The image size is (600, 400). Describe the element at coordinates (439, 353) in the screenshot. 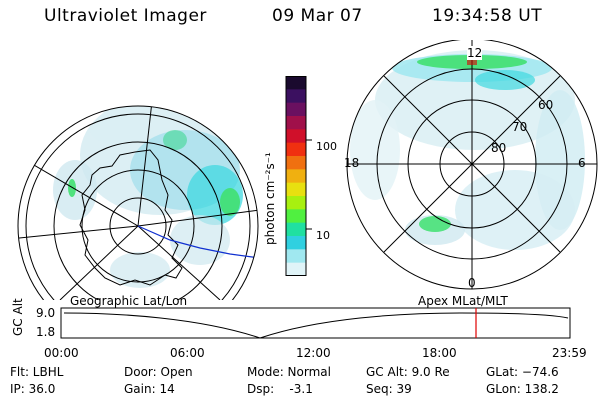

I see `timeline-x-tick-3: 18:00` at that location.